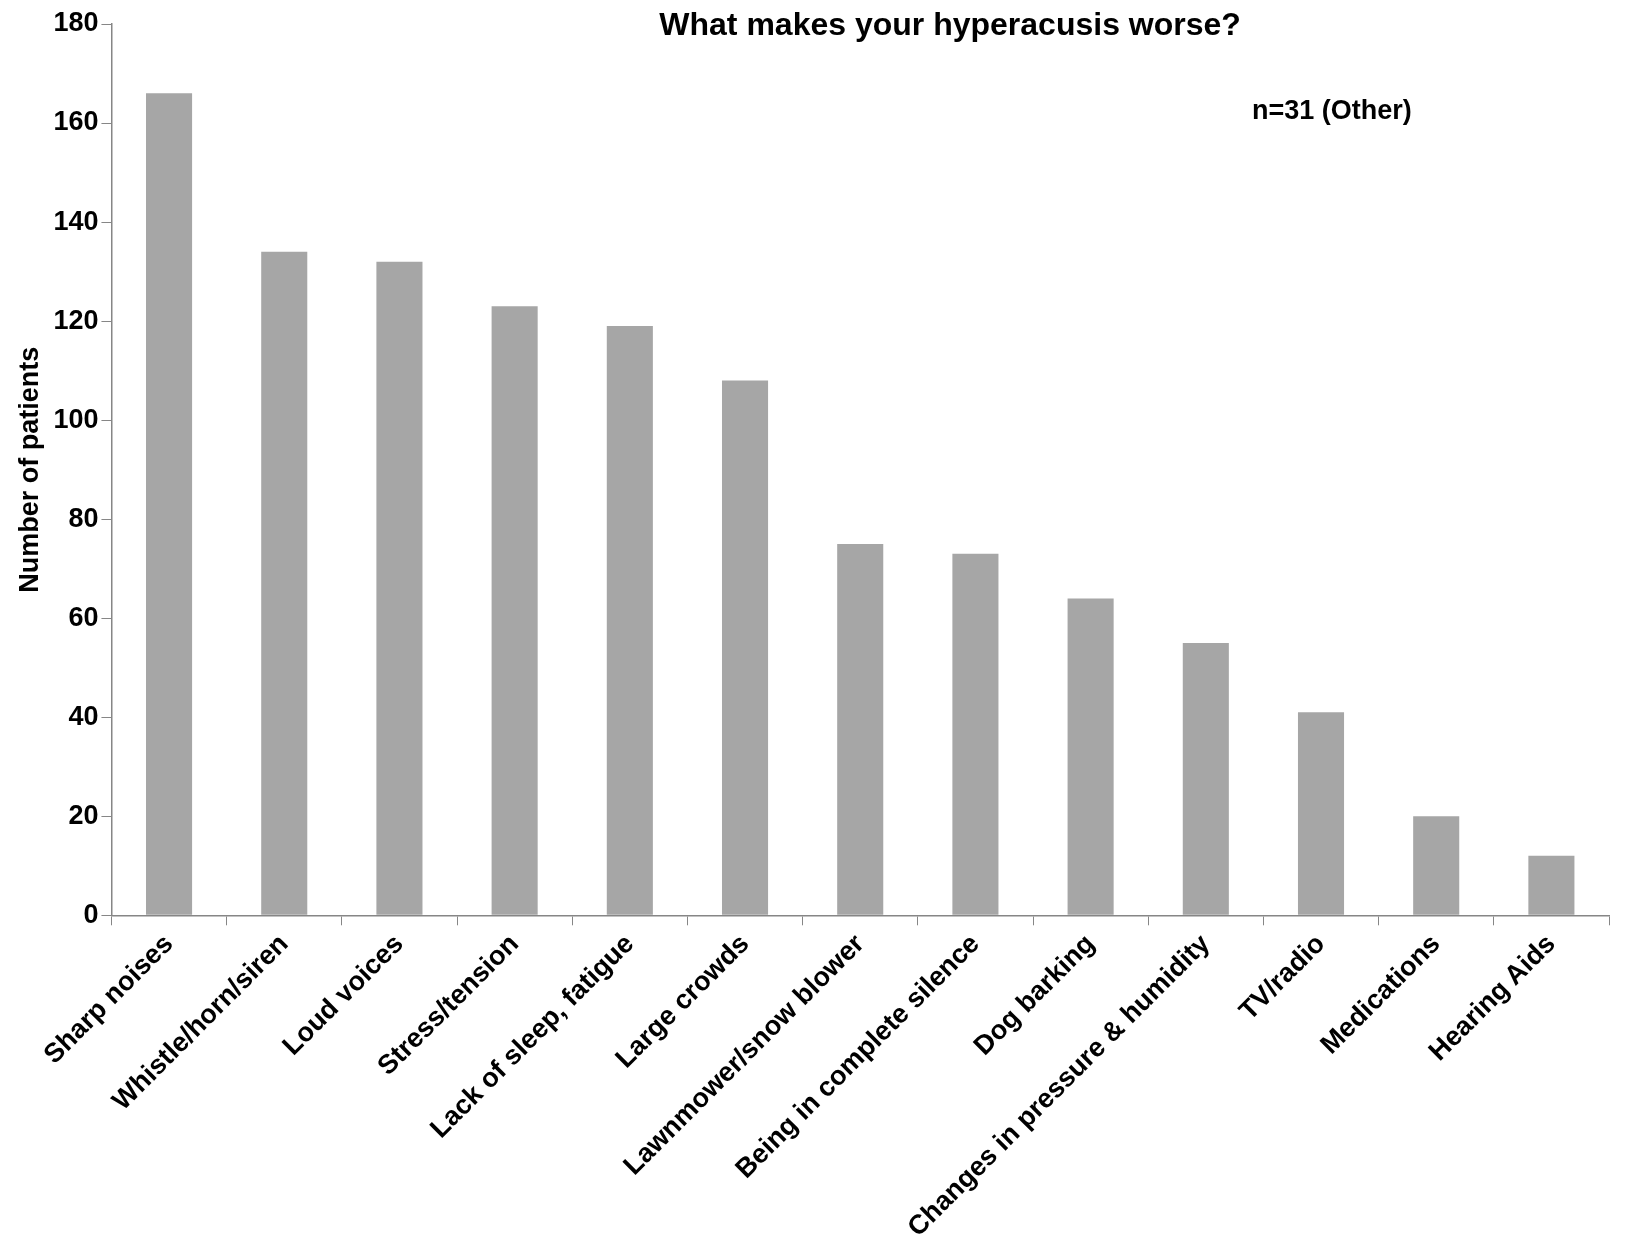 The height and width of the screenshot is (1252, 1629). I want to click on y-tick-label: 120, so click(76, 319).